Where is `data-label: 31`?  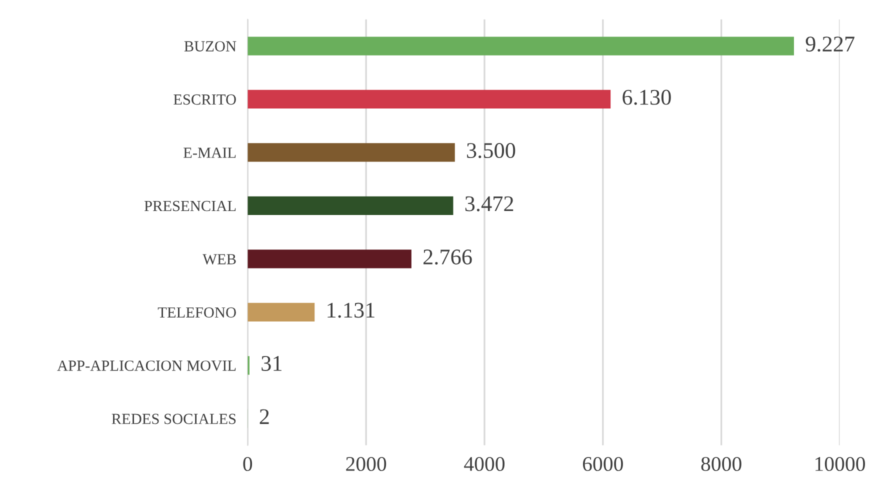 data-label: 31 is located at coordinates (272, 363).